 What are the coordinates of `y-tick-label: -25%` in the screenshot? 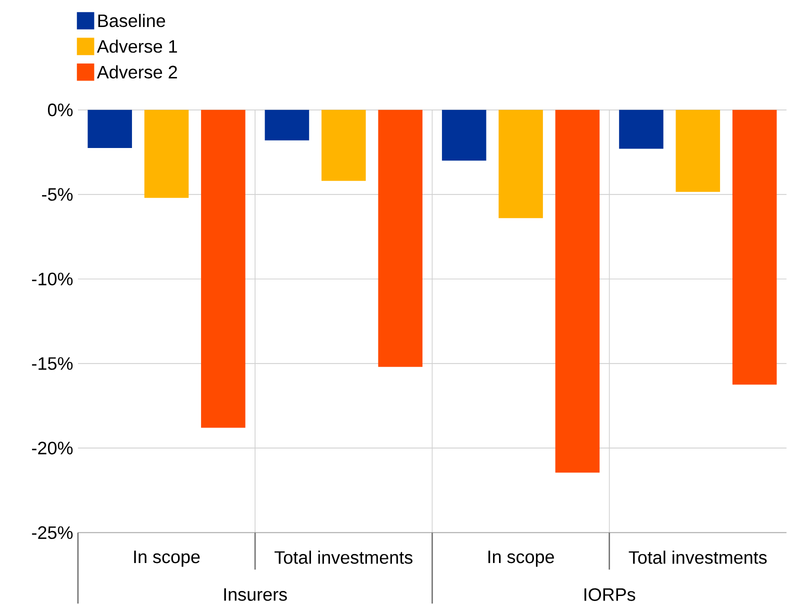 It's located at (52, 532).